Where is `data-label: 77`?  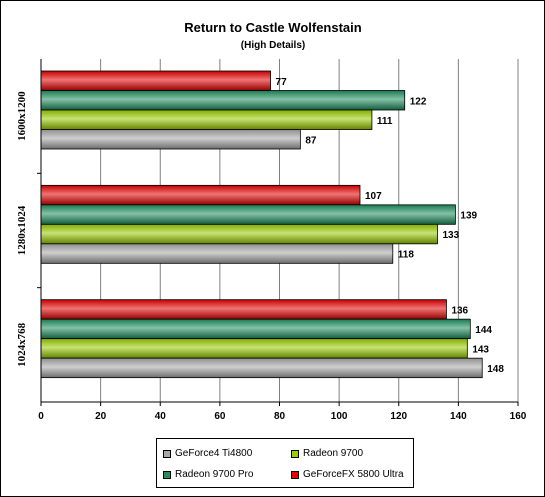 data-label: 77 is located at coordinates (282, 82).